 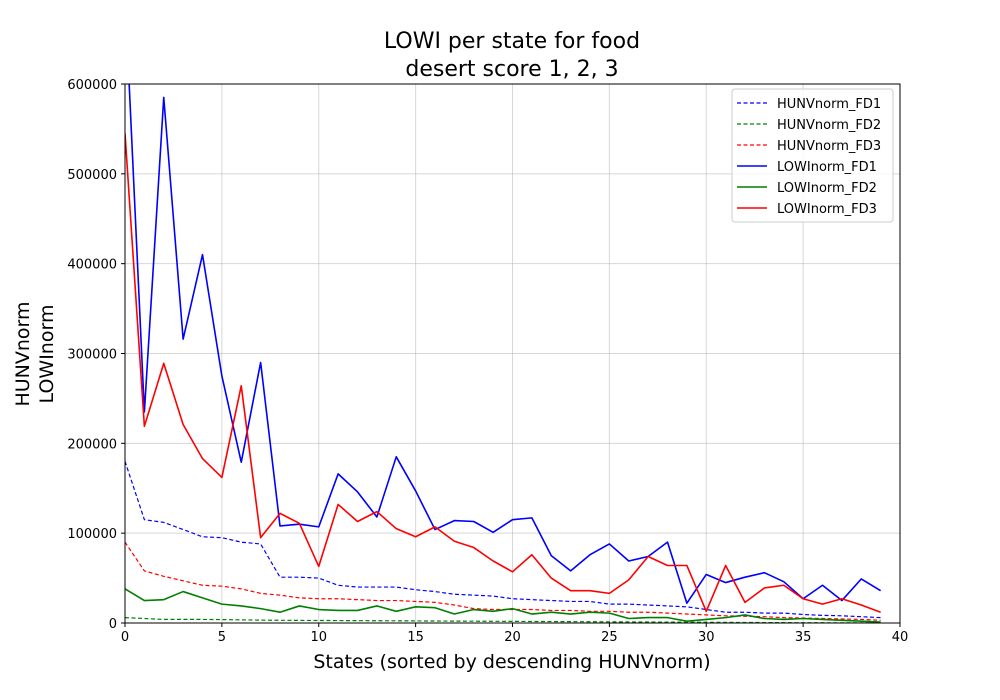 I want to click on y-tick-label: 500000, so click(x=92, y=175).